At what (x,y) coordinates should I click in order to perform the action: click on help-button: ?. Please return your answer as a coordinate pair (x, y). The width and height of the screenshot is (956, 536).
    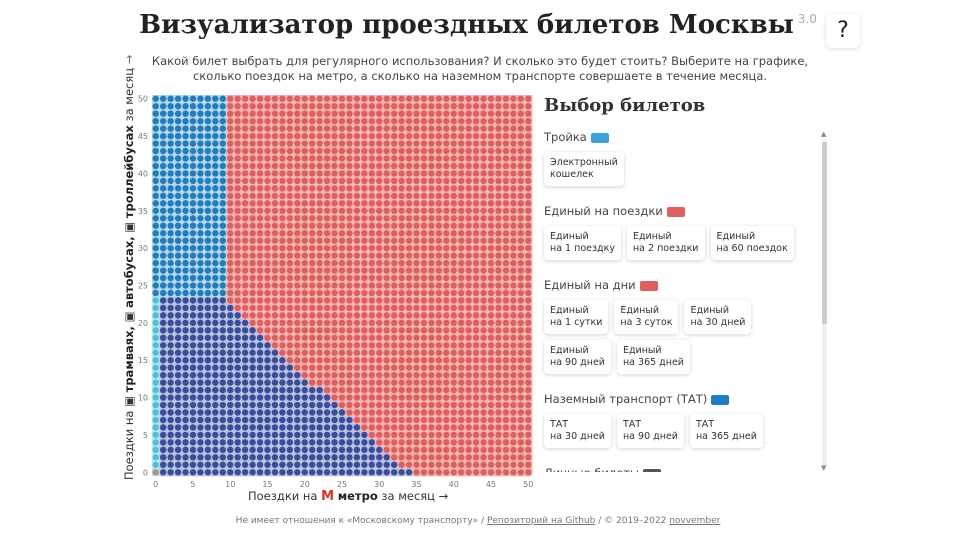
    Looking at the image, I should click on (843, 31).